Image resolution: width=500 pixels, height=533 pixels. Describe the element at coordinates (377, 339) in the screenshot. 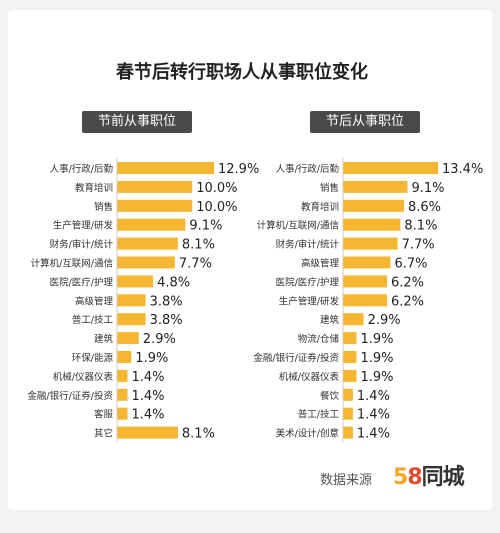

I see `value-label-after-9: 1.9%` at that location.